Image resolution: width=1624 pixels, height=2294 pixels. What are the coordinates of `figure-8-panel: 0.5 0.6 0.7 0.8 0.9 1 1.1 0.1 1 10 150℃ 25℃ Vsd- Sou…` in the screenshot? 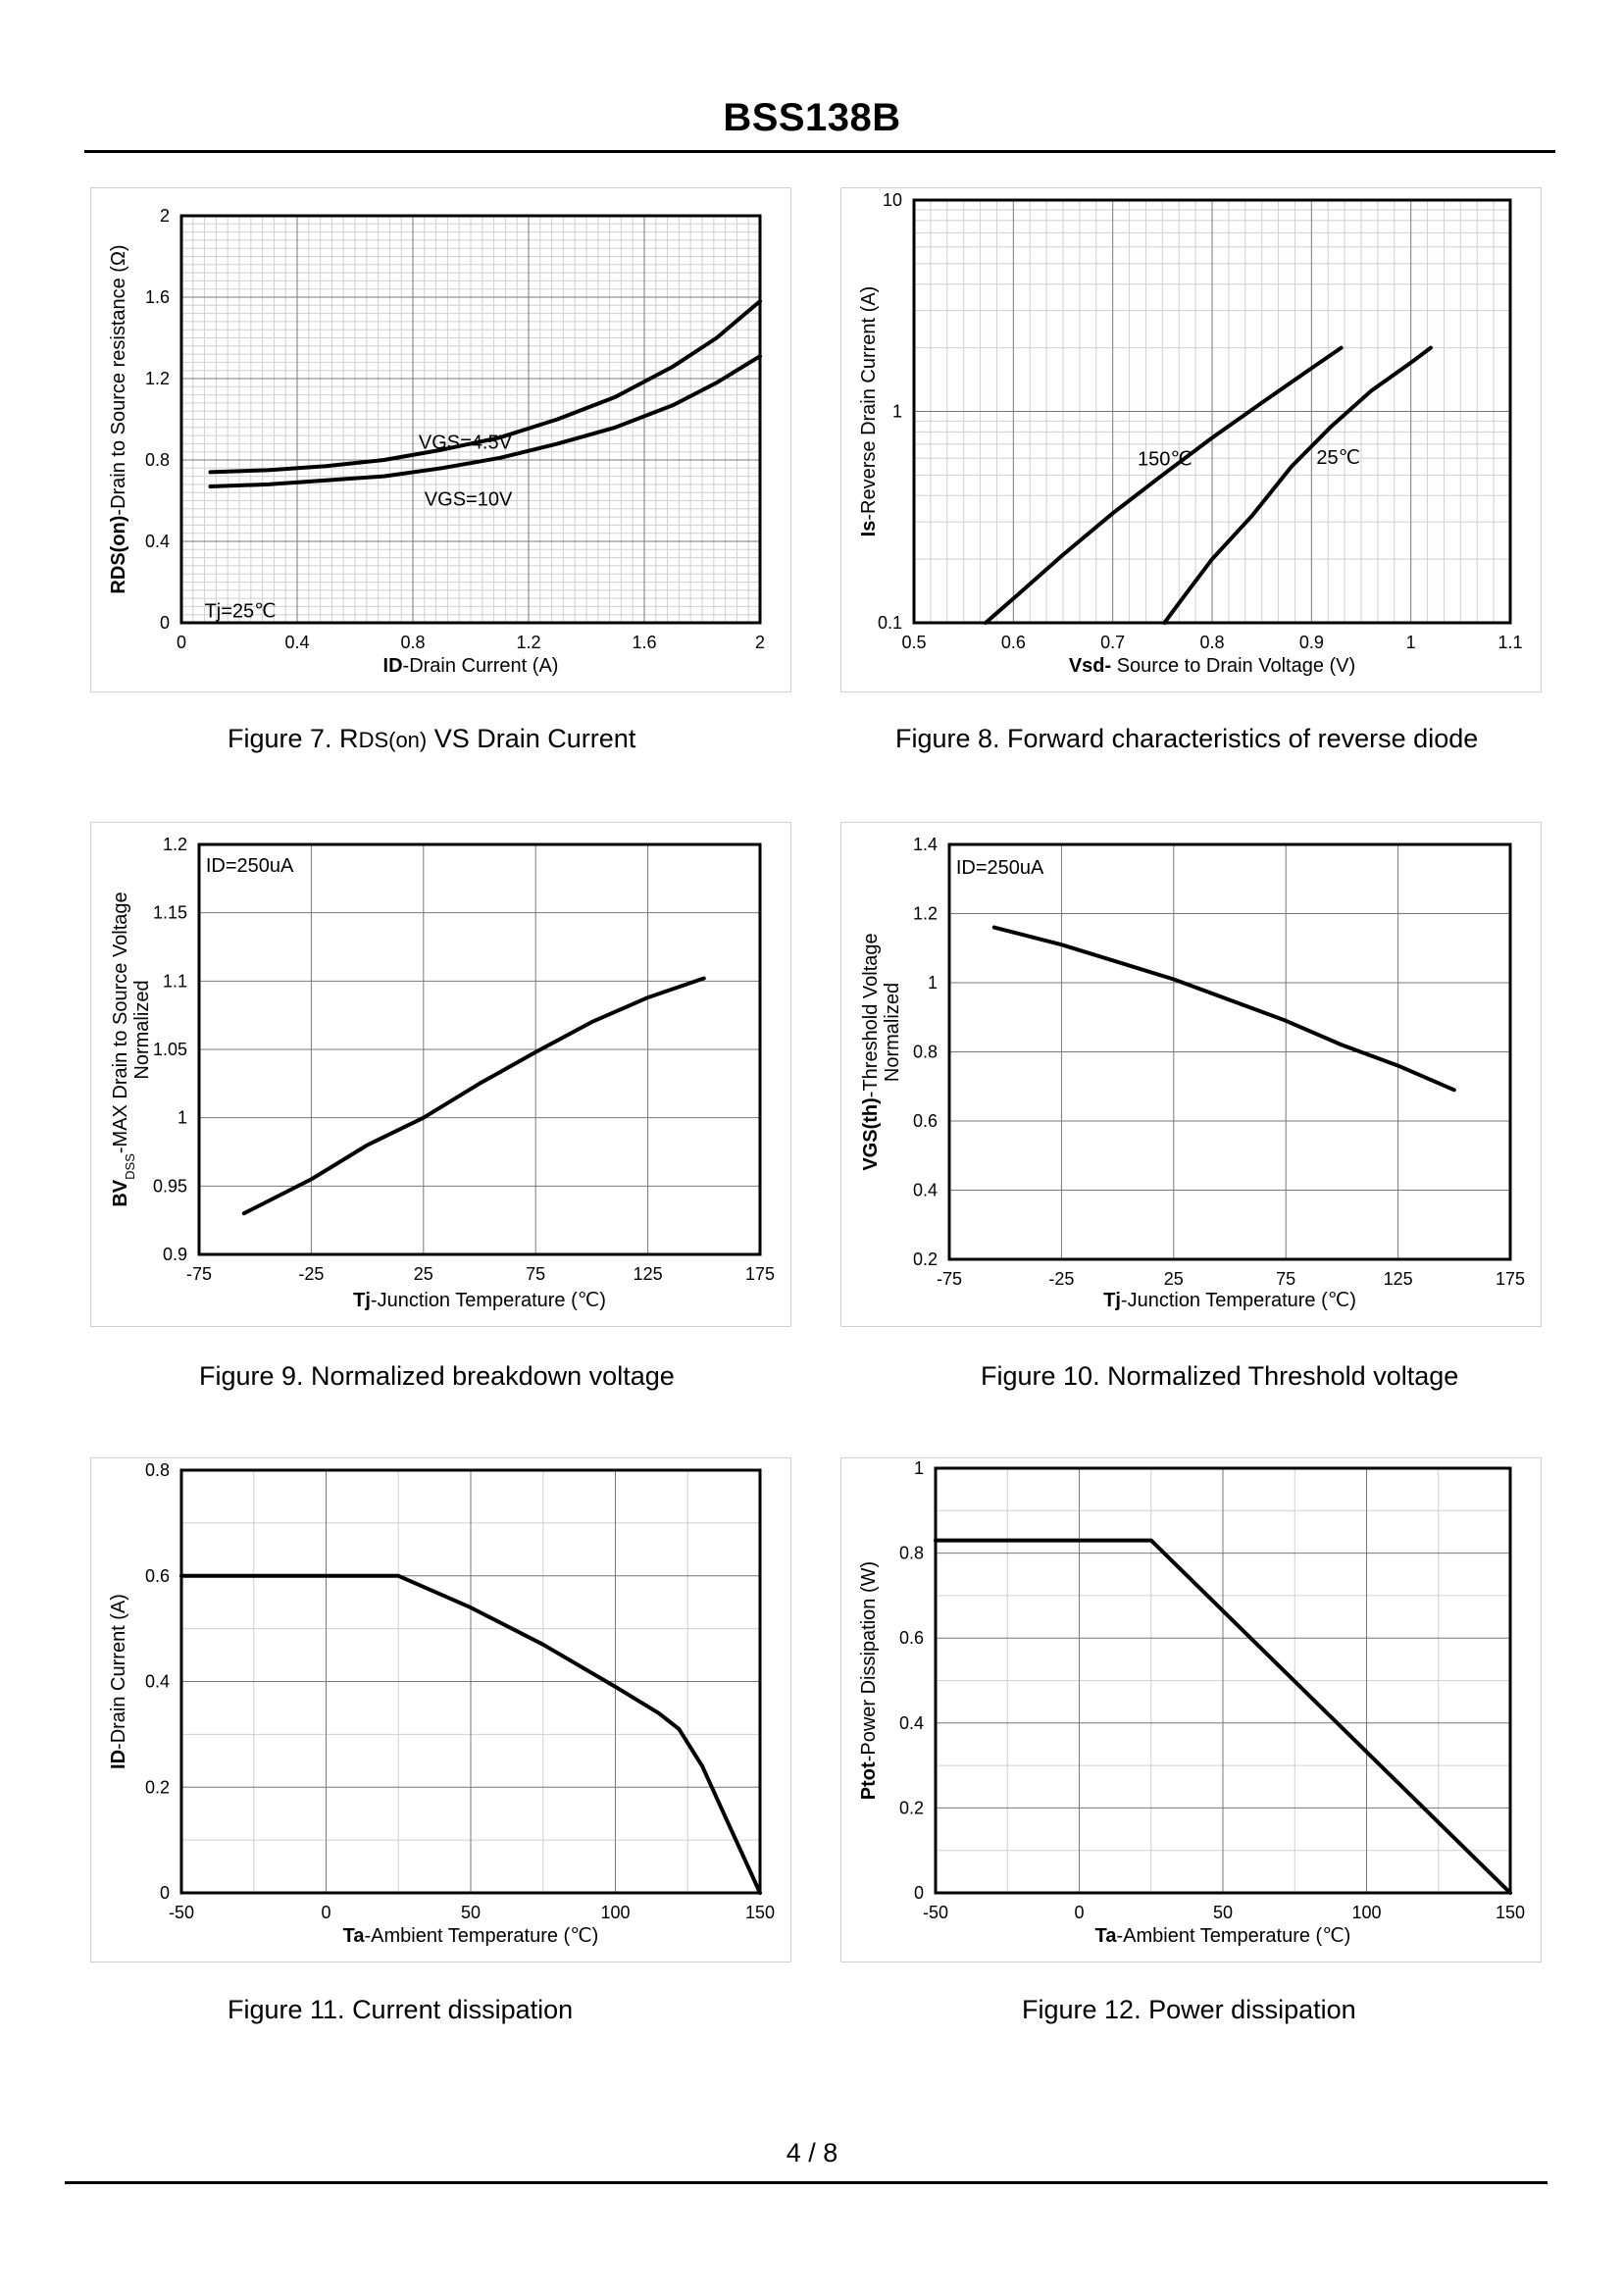 It's located at (1191, 439).